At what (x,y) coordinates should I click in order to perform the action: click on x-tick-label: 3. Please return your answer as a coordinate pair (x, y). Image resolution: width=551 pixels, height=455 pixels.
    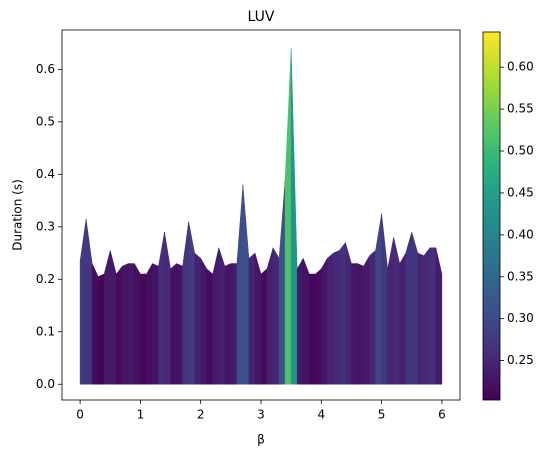
    Looking at the image, I should click on (261, 415).